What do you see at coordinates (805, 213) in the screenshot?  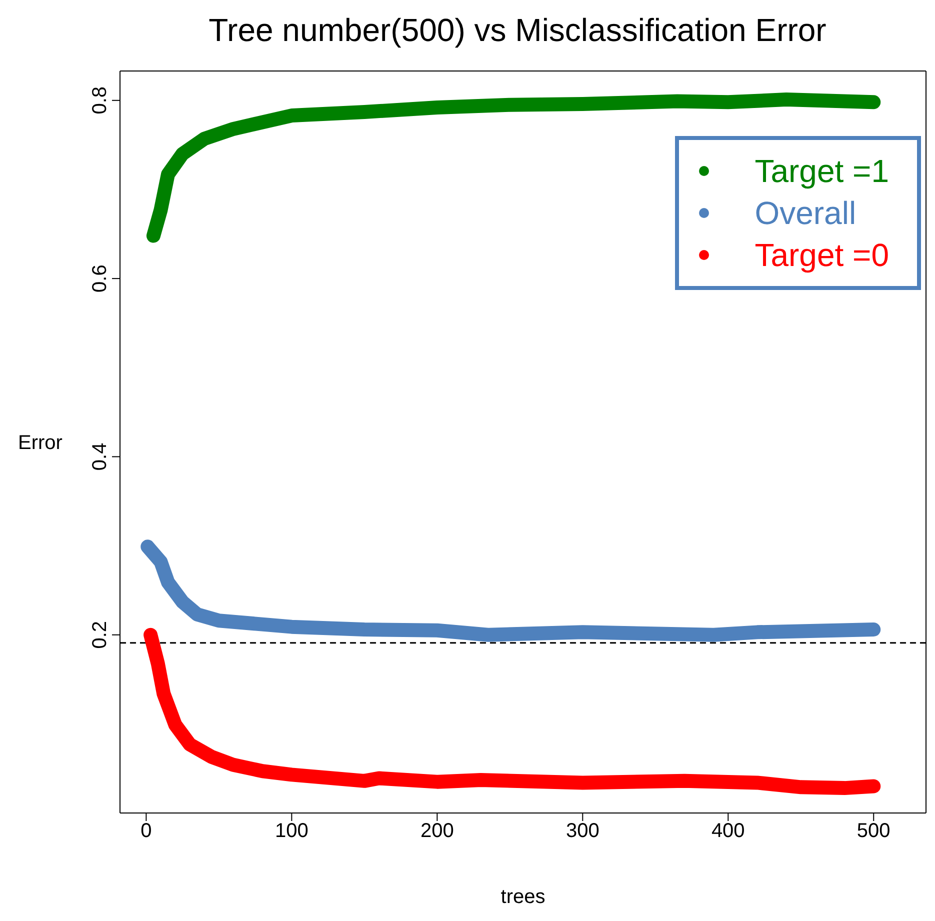 I see `legend-label: Overall` at bounding box center [805, 213].